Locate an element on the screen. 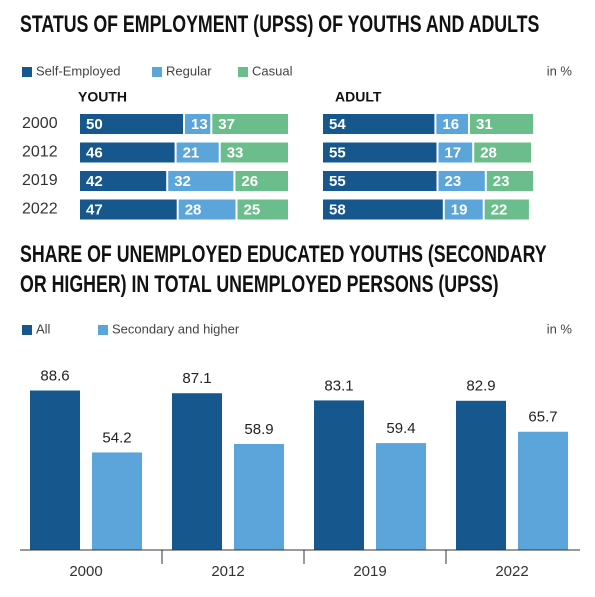 The width and height of the screenshot is (595, 597). value-label: 82.9 is located at coordinates (480, 386).